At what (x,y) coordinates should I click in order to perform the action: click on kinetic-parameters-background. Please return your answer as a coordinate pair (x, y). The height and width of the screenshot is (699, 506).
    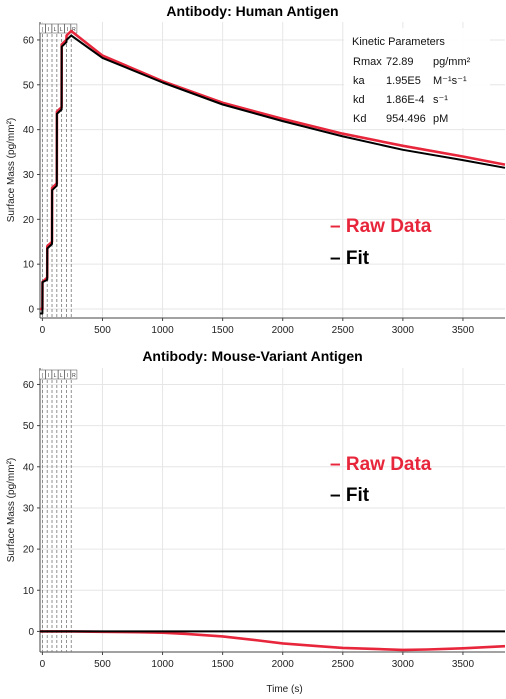
    Looking at the image, I should click on (417, 78).